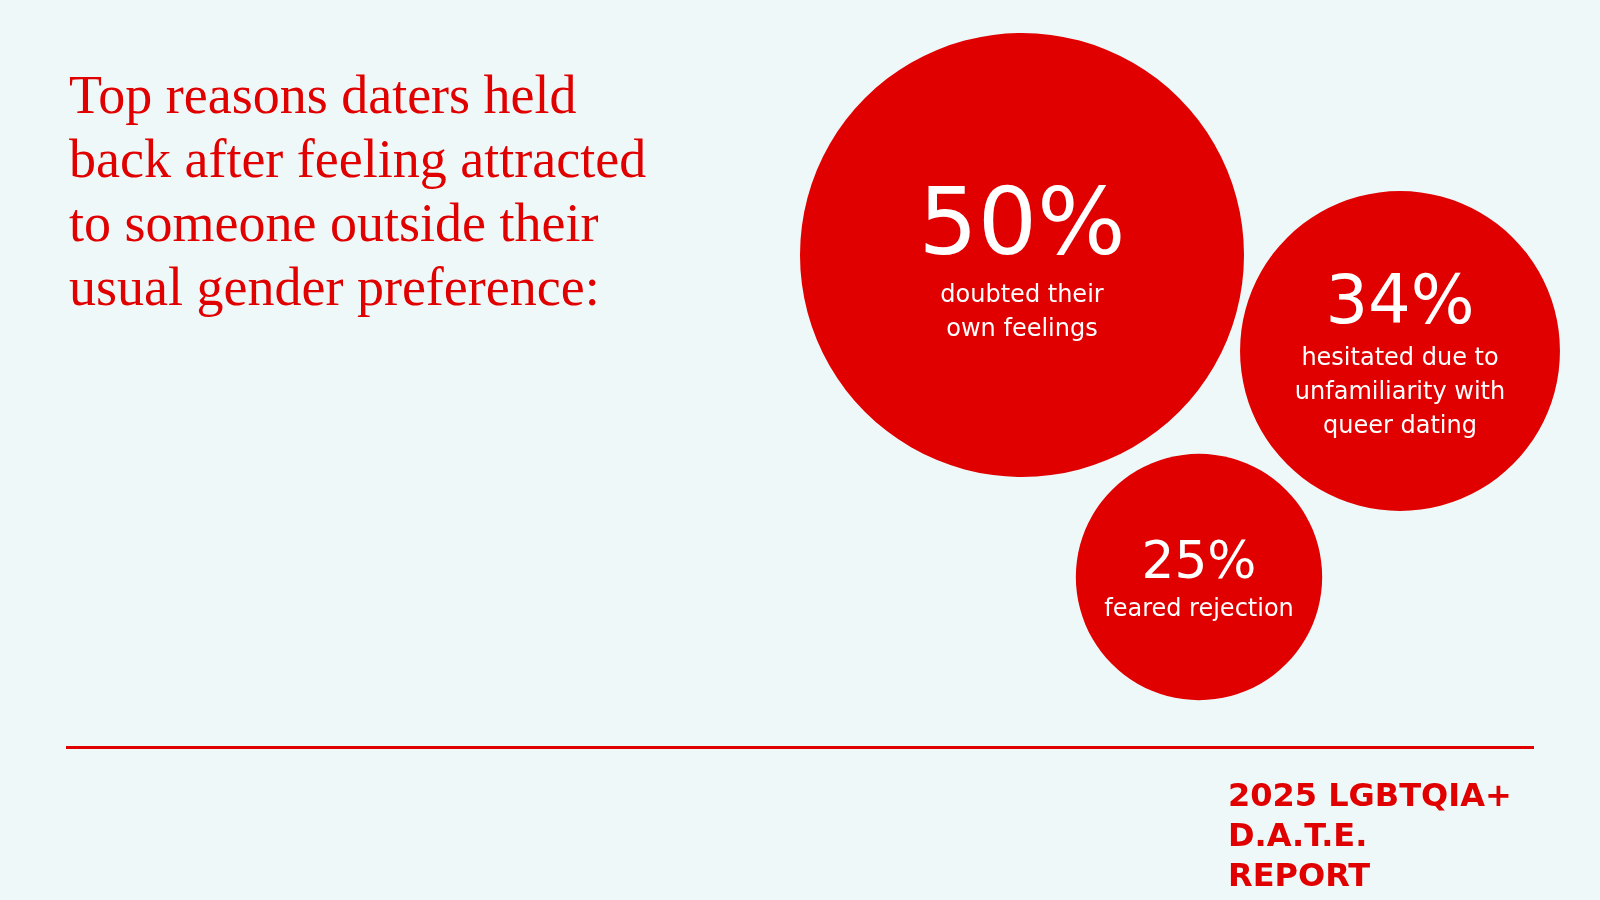 The image size is (1600, 900). I want to click on category-label: feared rejection, so click(1199, 607).